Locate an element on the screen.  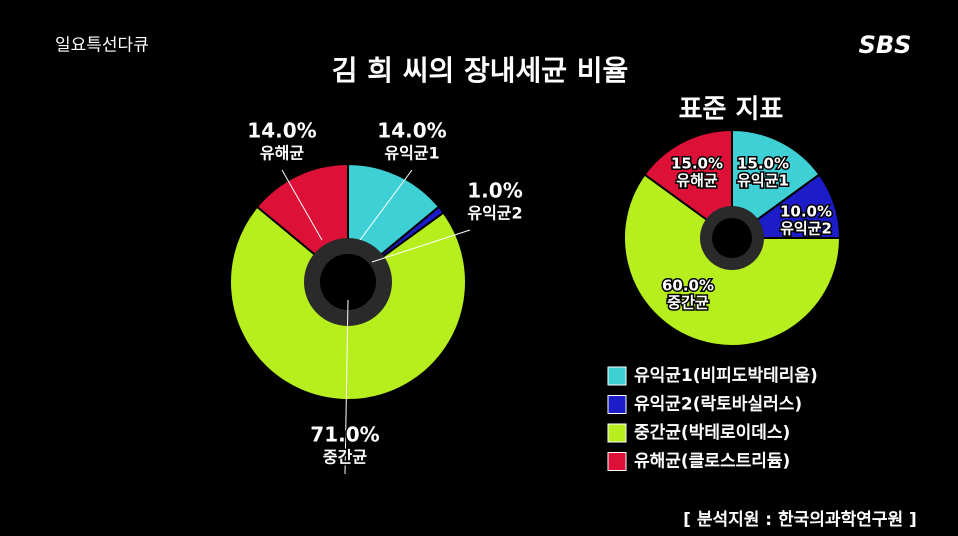
credit: [ 분석지원 : 한국의과학연구원 ] is located at coordinates (800, 520).